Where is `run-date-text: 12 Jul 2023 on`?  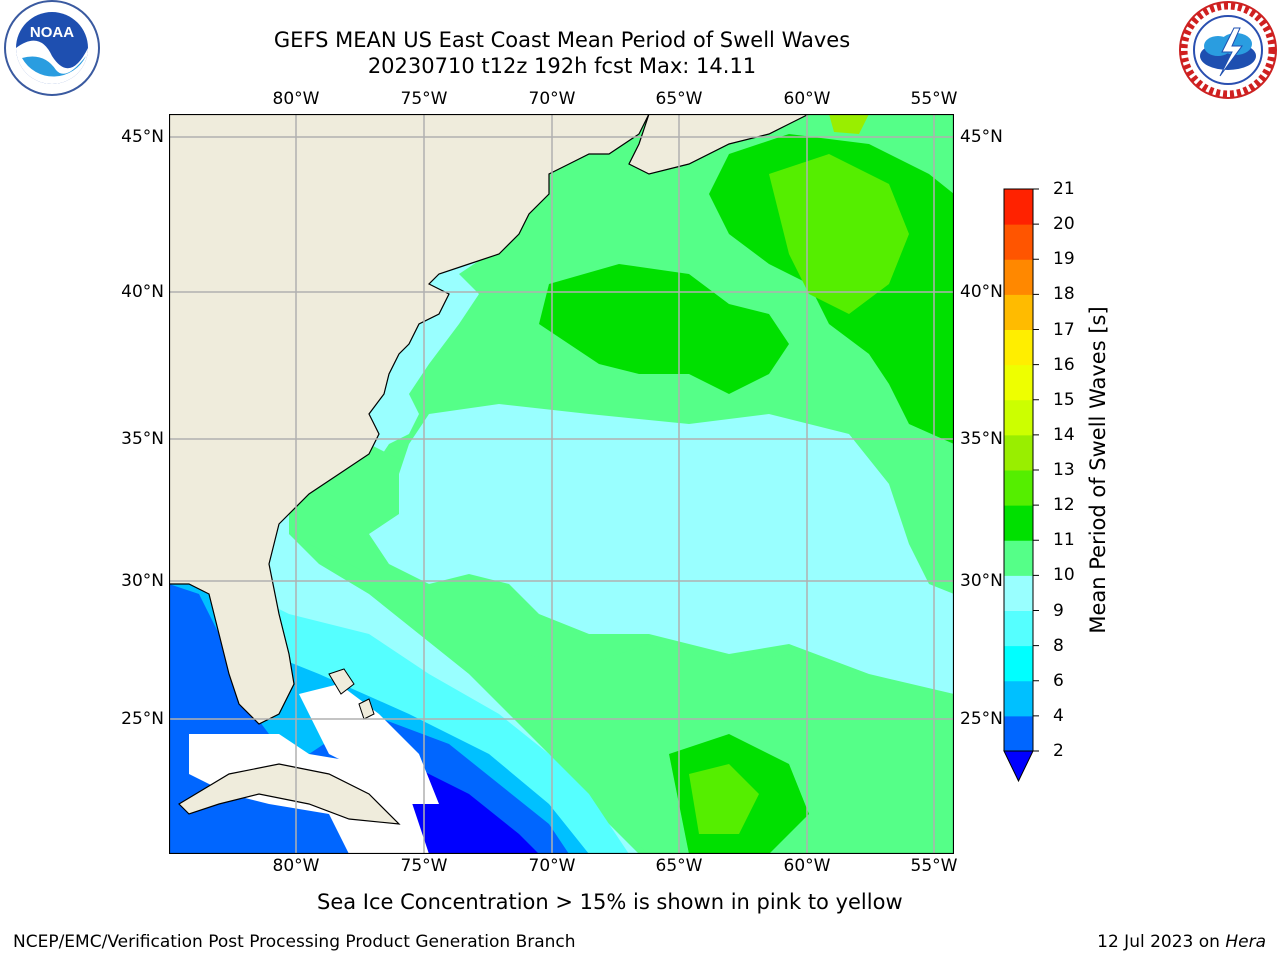
run-date-text: 12 Jul 2023 on is located at coordinates (1161, 942).